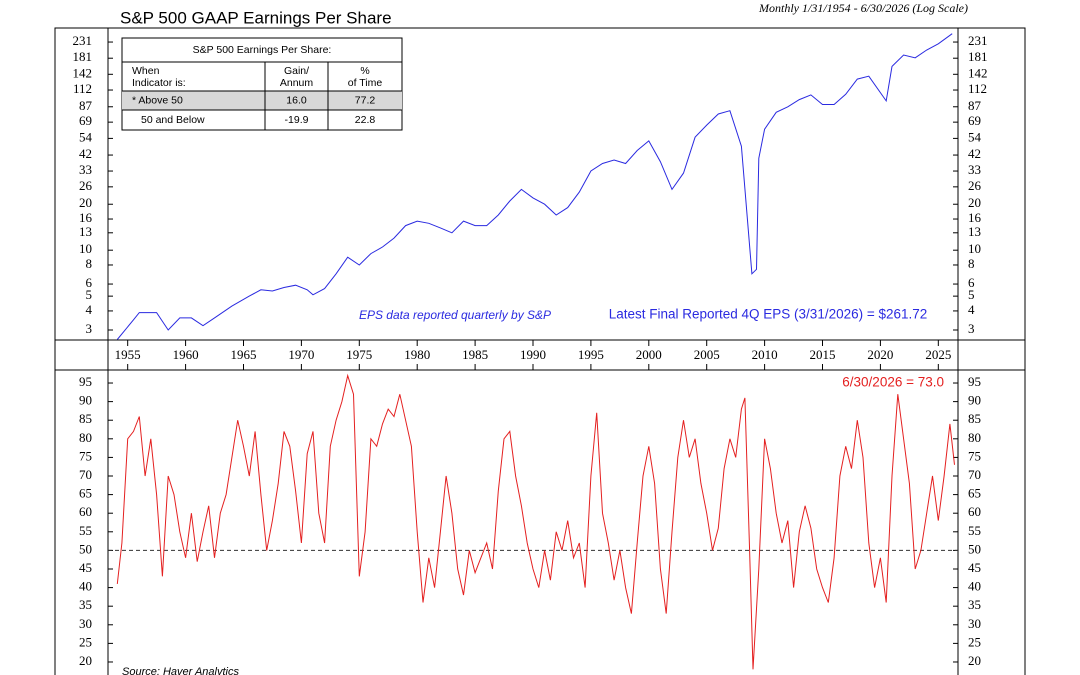 This screenshot has height=675, width=1080. What do you see at coordinates (938, 354) in the screenshot?
I see `x-tick-label: 2025` at bounding box center [938, 354].